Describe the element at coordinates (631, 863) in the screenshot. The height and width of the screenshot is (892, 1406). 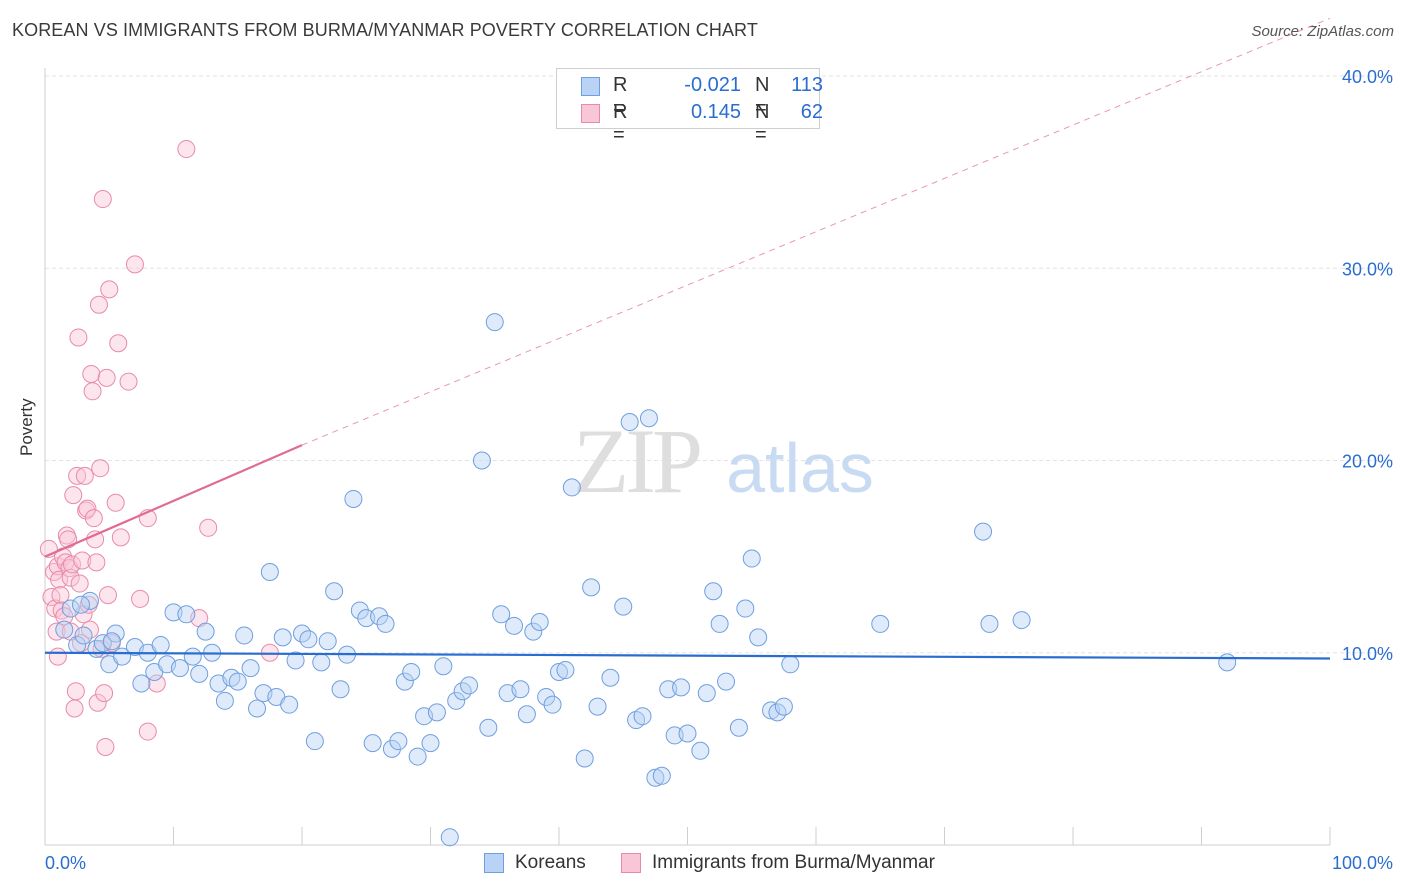
I see `bottom-legend-swatch-burma` at that location.